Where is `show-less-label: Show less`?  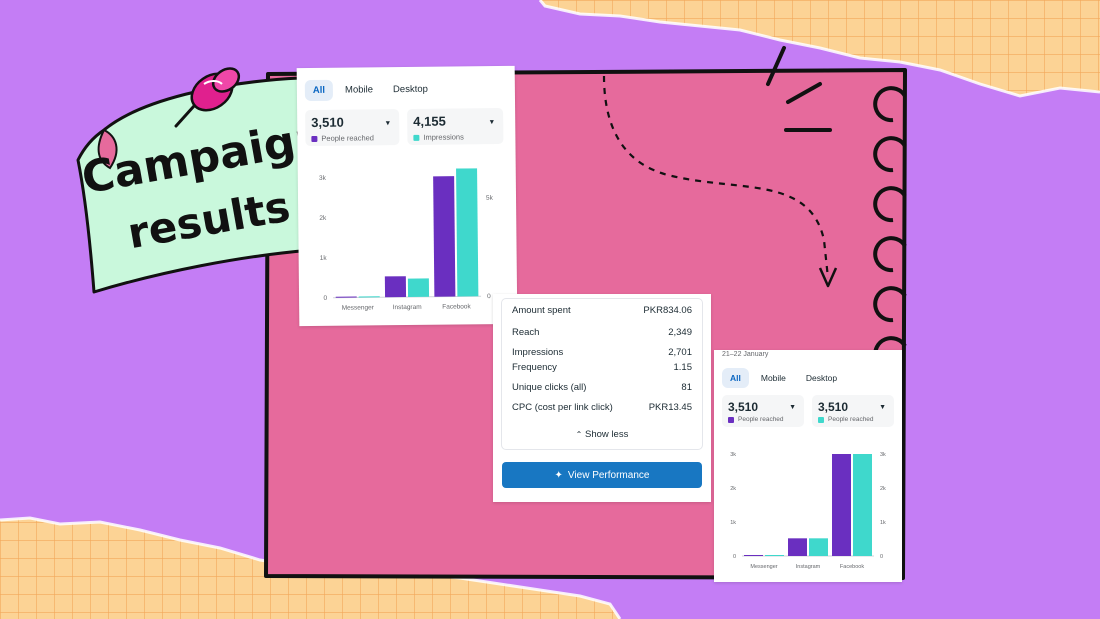
show-less-label: Show less is located at coordinates (607, 434).